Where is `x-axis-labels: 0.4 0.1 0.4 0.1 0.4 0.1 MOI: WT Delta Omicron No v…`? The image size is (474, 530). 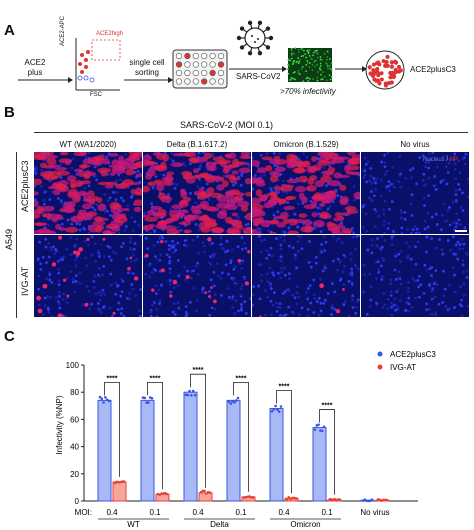
x-axis-labels: 0.4 0.1 0.4 0.1 0.4 0.1 MOI: WT Delta Omicron No v… is located at coordinates (232, 518).